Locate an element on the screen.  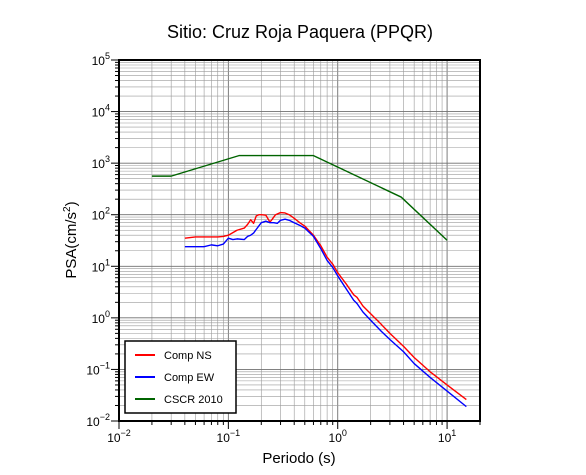
legend-label: Comp NS is located at coordinates (188, 356).